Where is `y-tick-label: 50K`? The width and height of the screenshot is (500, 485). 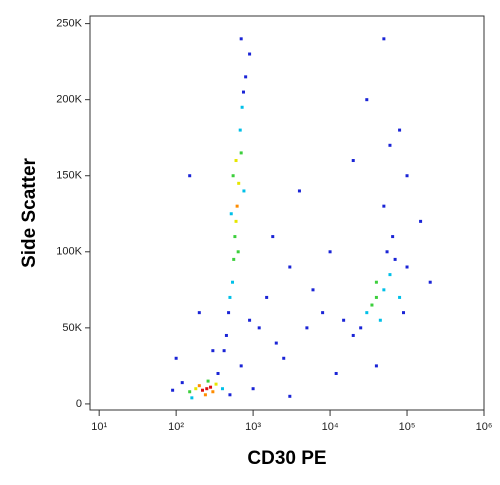 y-tick-label: 50K is located at coordinates (72, 328).